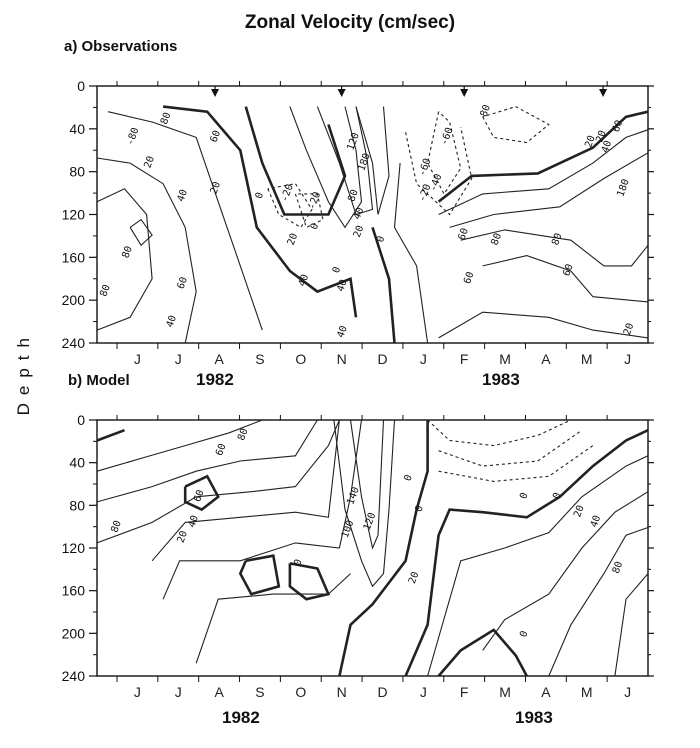 This screenshot has width=700, height=748. Describe the element at coordinates (546, 692) in the screenshot. I see `month-label: A` at that location.